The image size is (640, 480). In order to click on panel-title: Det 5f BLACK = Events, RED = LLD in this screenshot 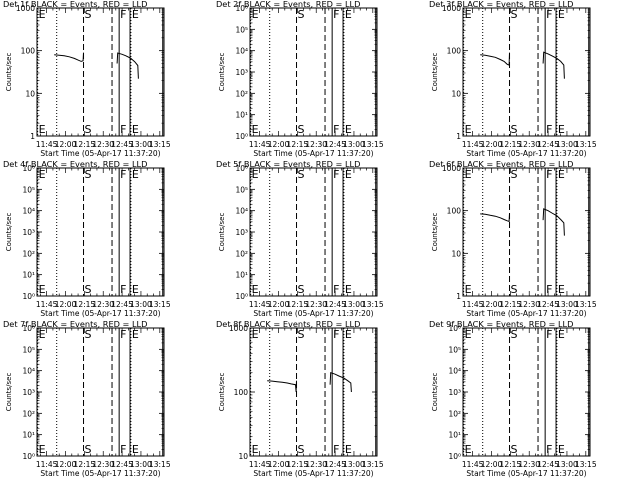, I will do `click(288, 164)`.